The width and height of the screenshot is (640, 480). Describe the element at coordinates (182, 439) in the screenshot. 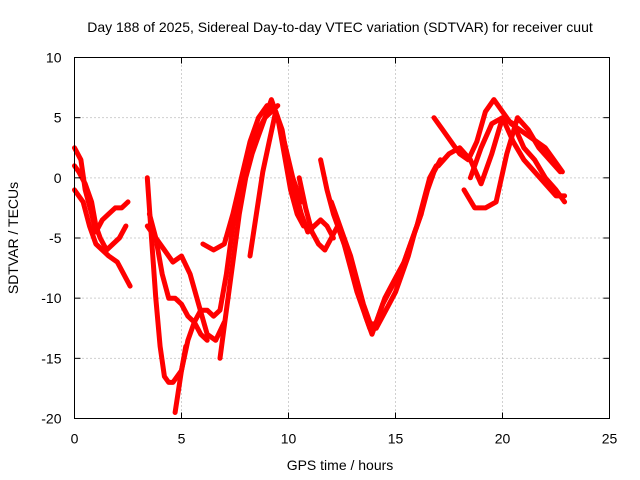

I see `x-tick-label: 5` at that location.